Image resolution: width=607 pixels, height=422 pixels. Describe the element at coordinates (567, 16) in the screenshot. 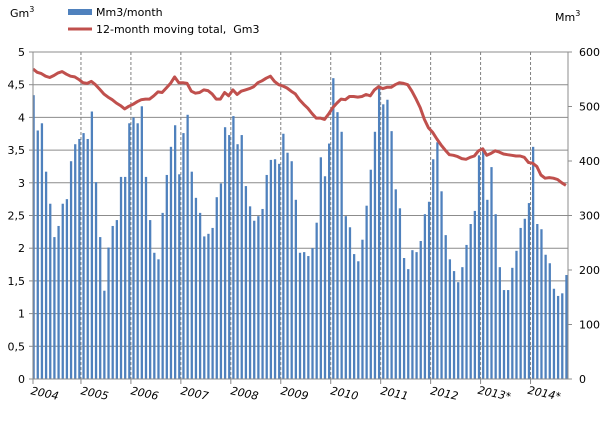

I see `right-unit-label: Mm3` at that location.